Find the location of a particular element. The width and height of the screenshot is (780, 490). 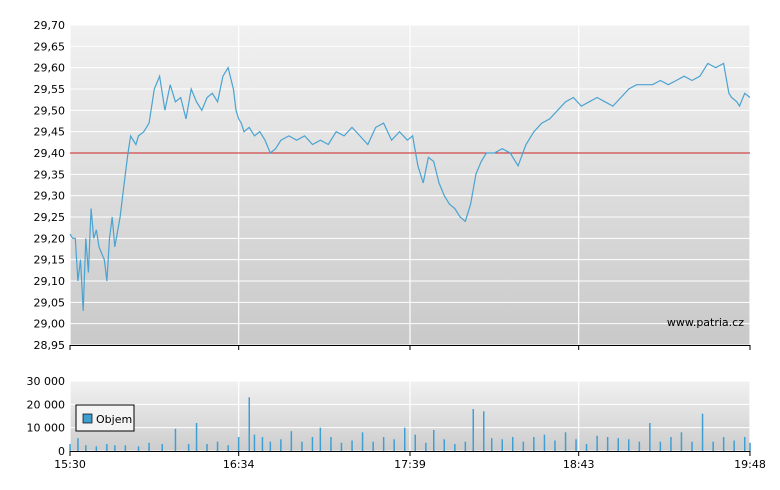

price-x-ticks is located at coordinates (410, 347).